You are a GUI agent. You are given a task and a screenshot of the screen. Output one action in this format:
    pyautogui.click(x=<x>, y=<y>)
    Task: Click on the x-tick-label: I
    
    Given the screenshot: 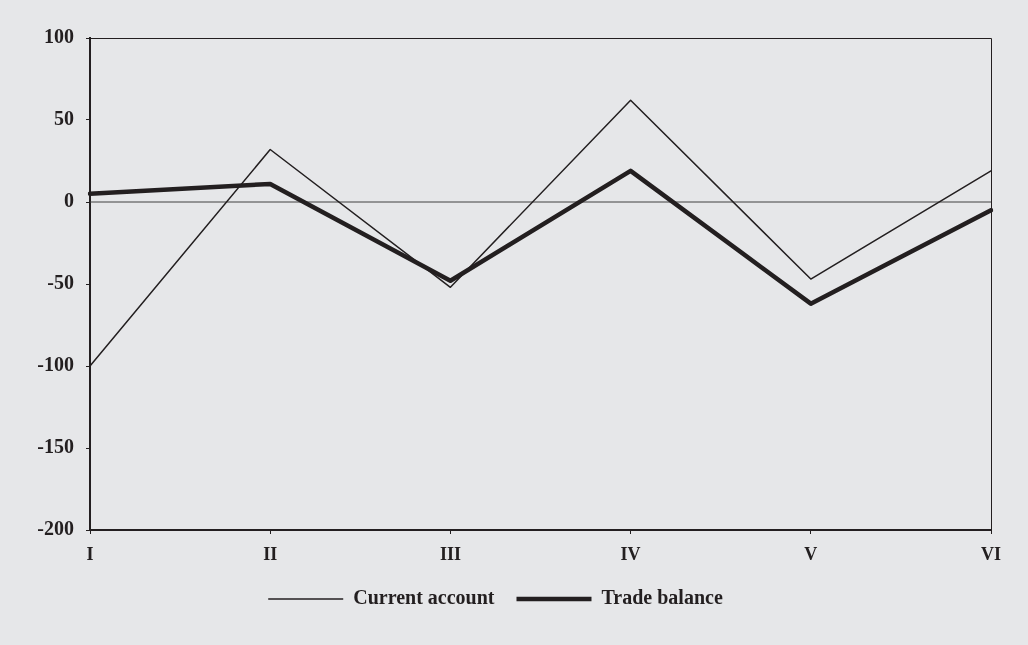 What is the action you would take?
    pyautogui.click(x=90, y=554)
    